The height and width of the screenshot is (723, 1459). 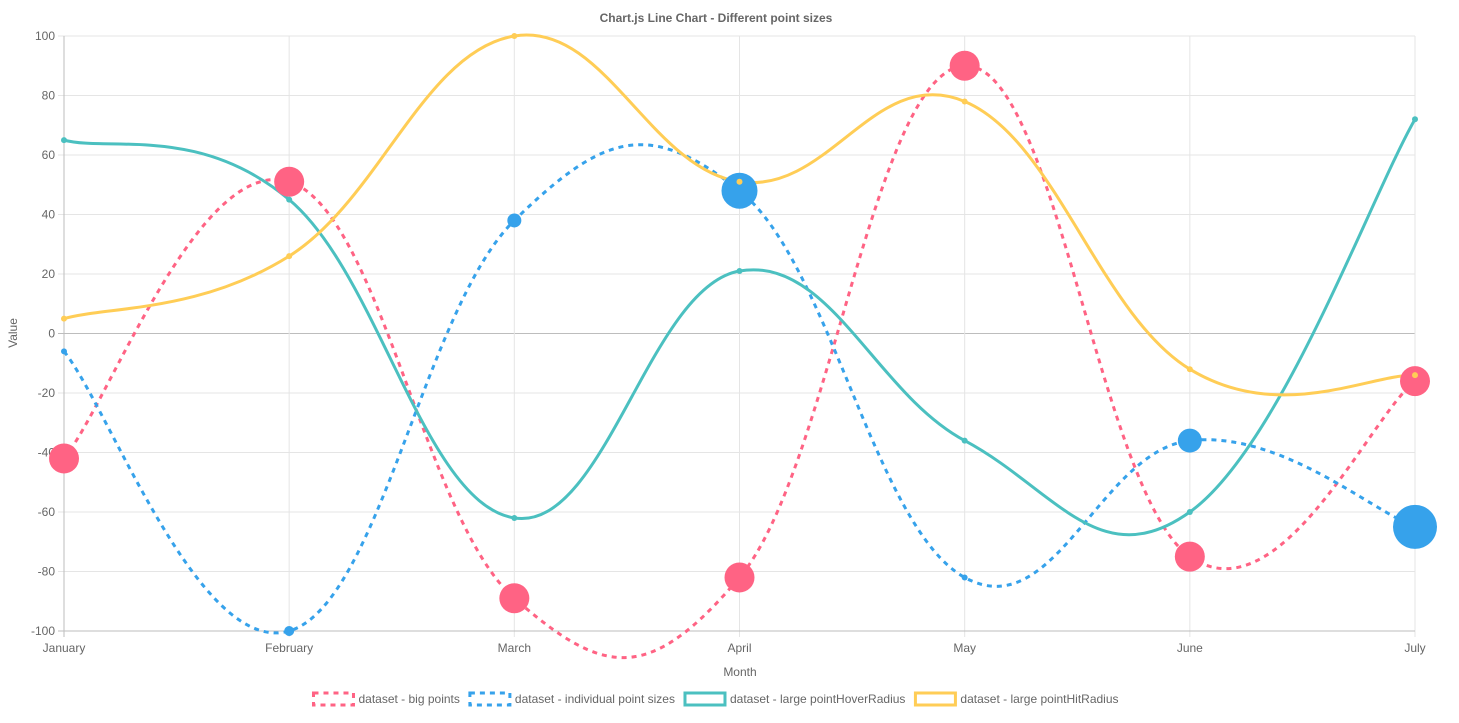 What do you see at coordinates (49, 96) in the screenshot?
I see `y-tick-label: 80` at bounding box center [49, 96].